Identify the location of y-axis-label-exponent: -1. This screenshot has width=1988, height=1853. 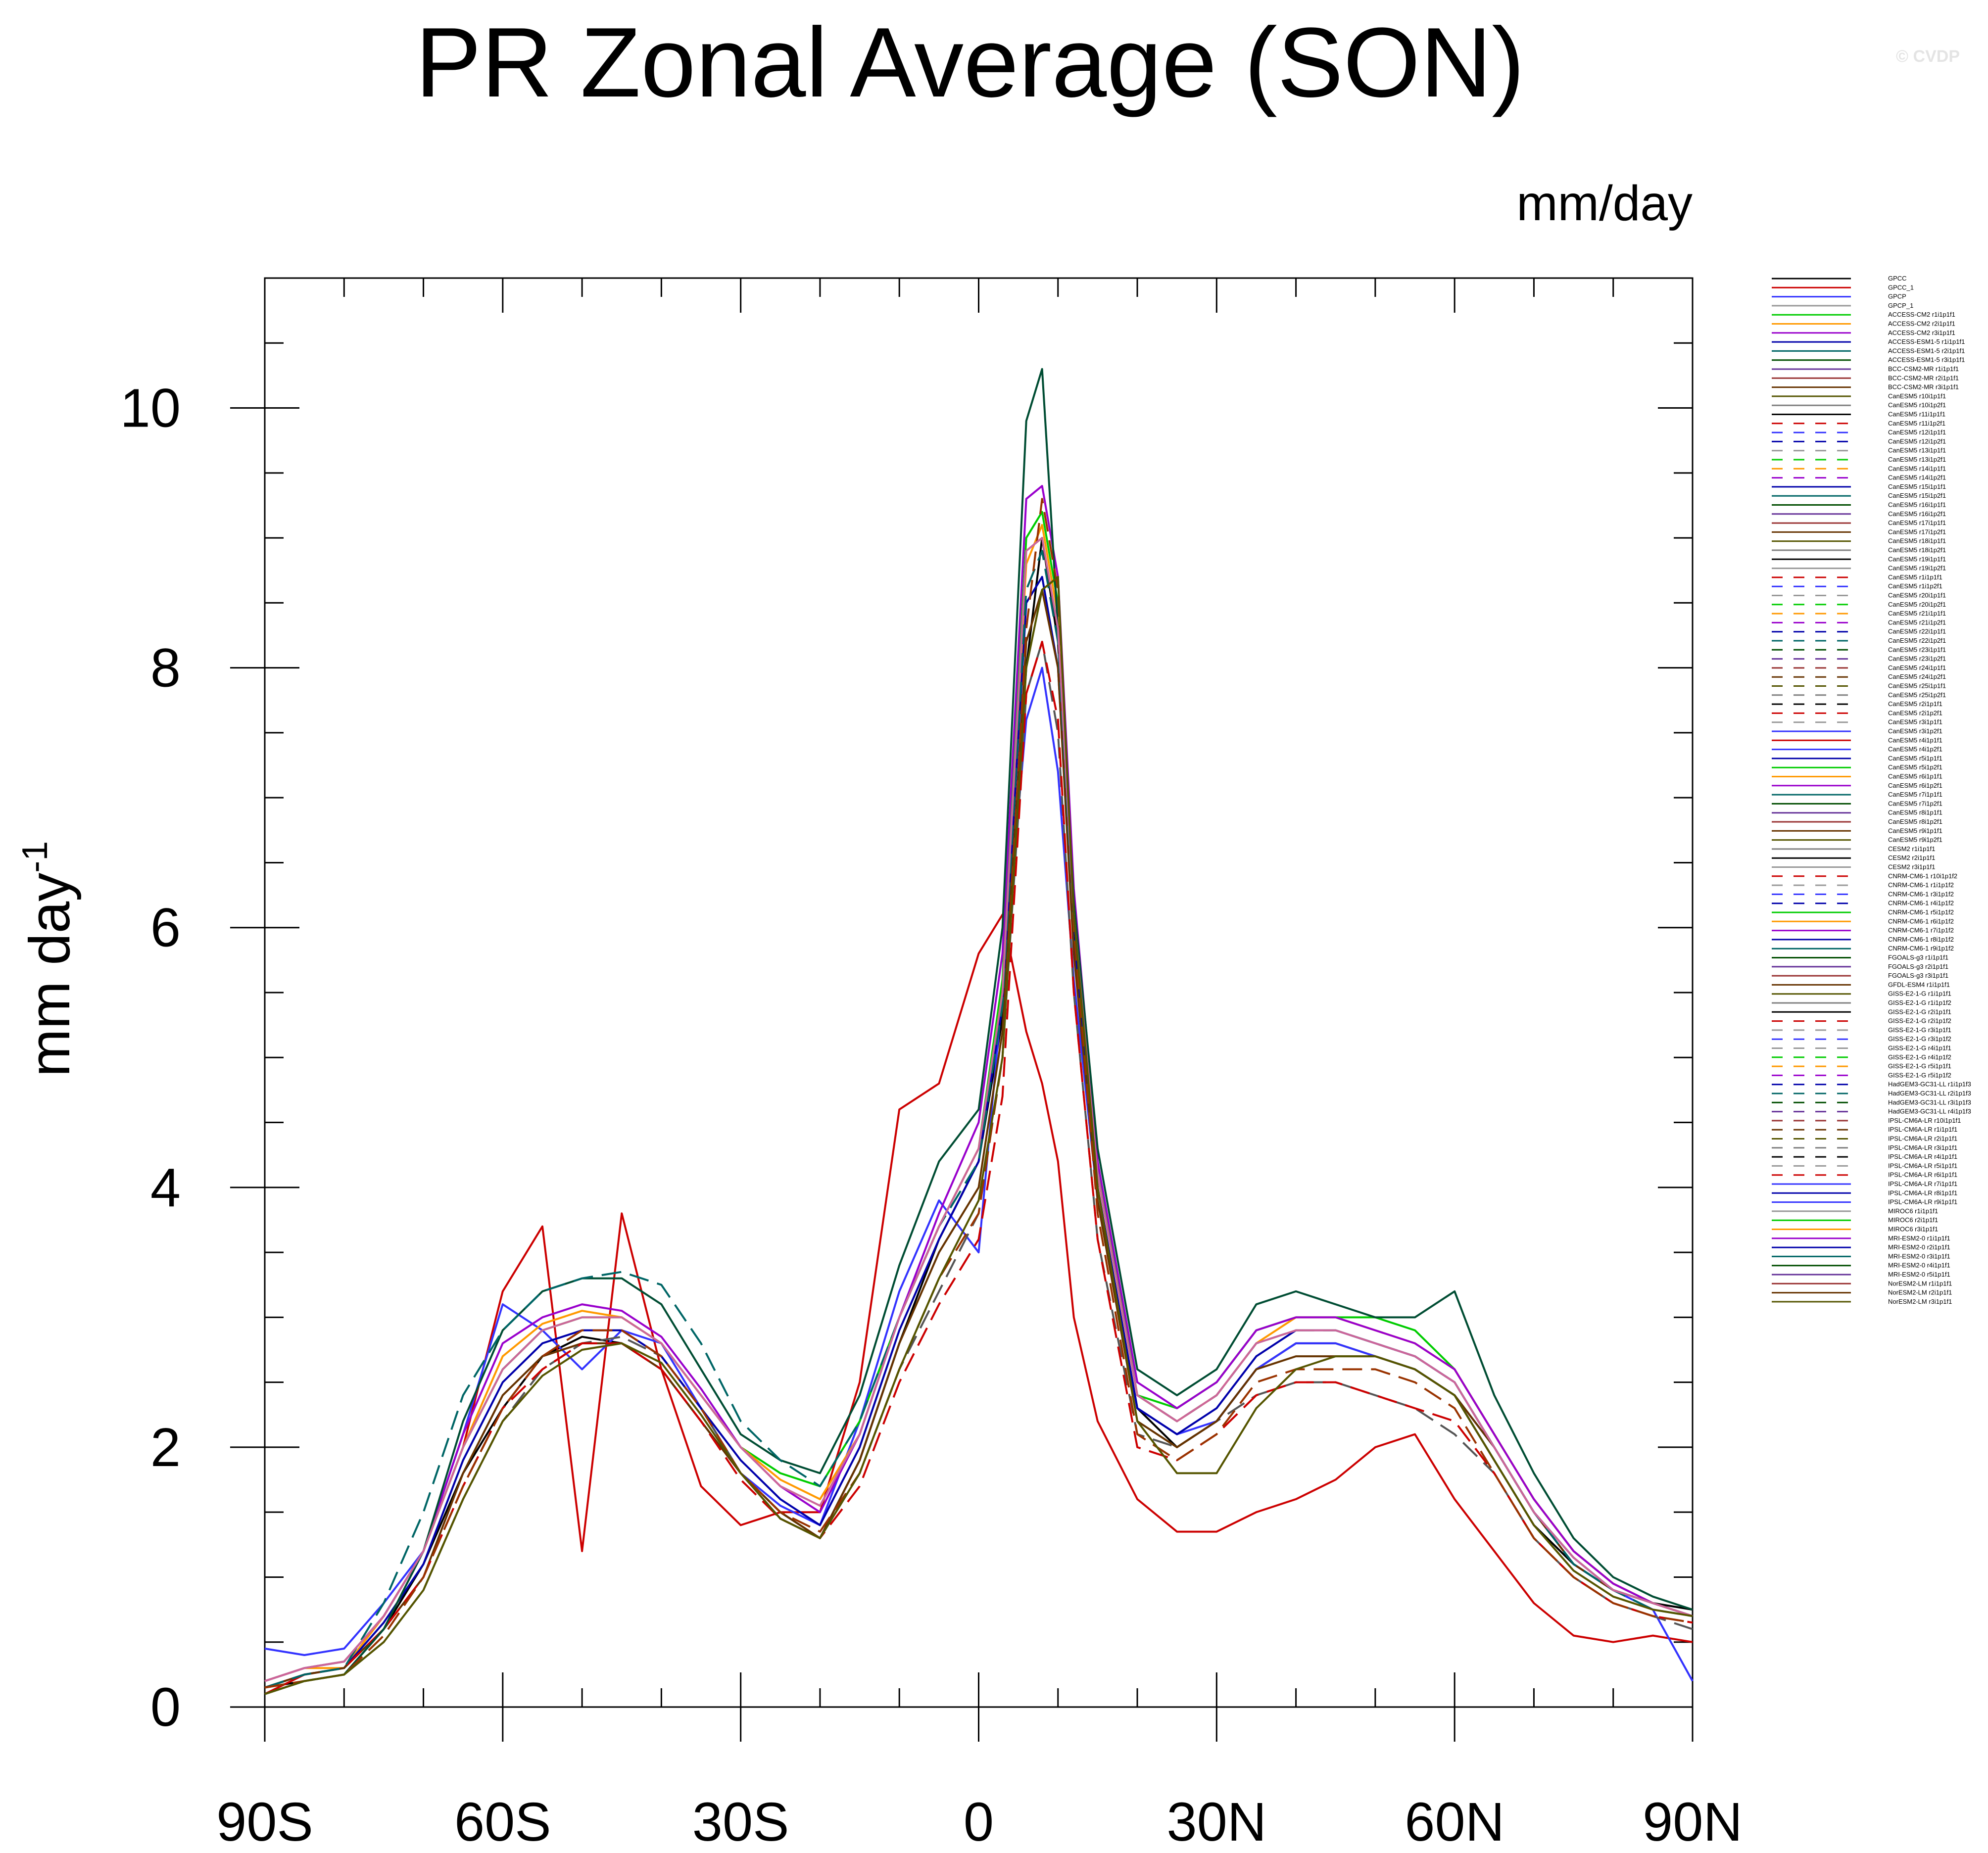
(35, 857).